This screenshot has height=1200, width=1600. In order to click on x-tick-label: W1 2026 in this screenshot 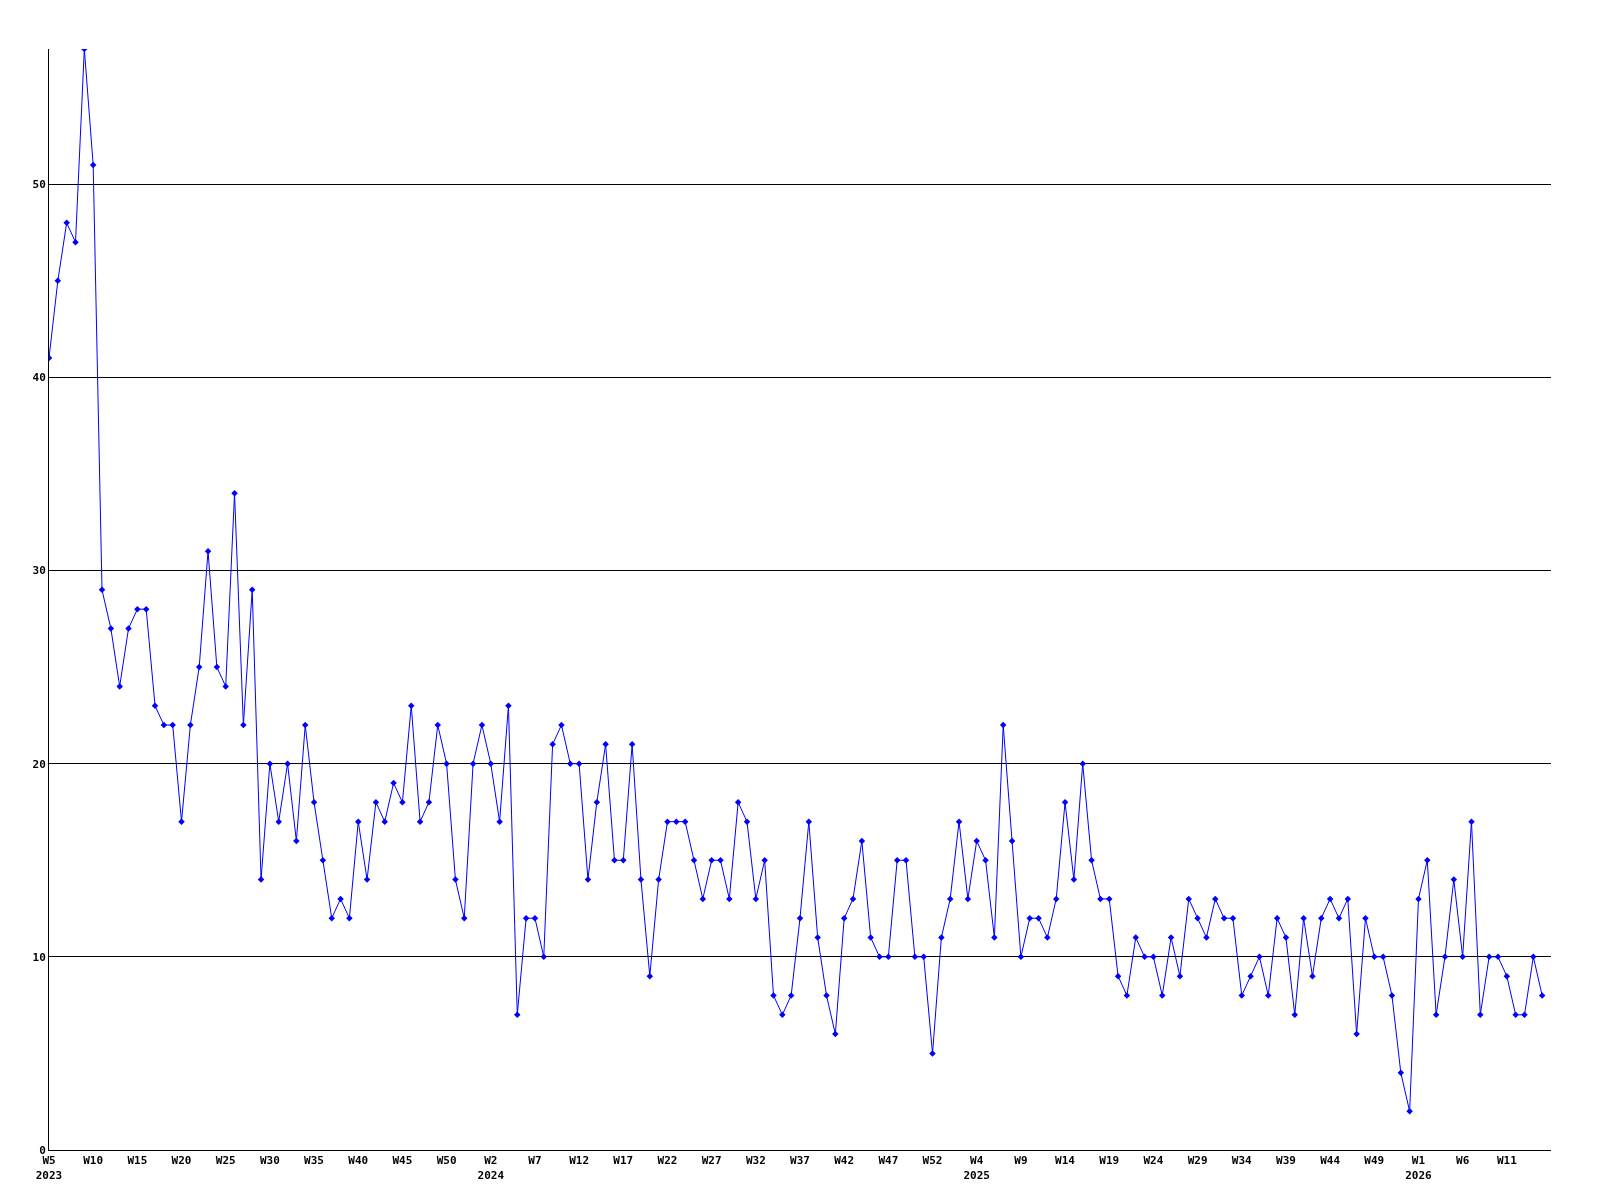, I will do `click(1419, 1168)`.